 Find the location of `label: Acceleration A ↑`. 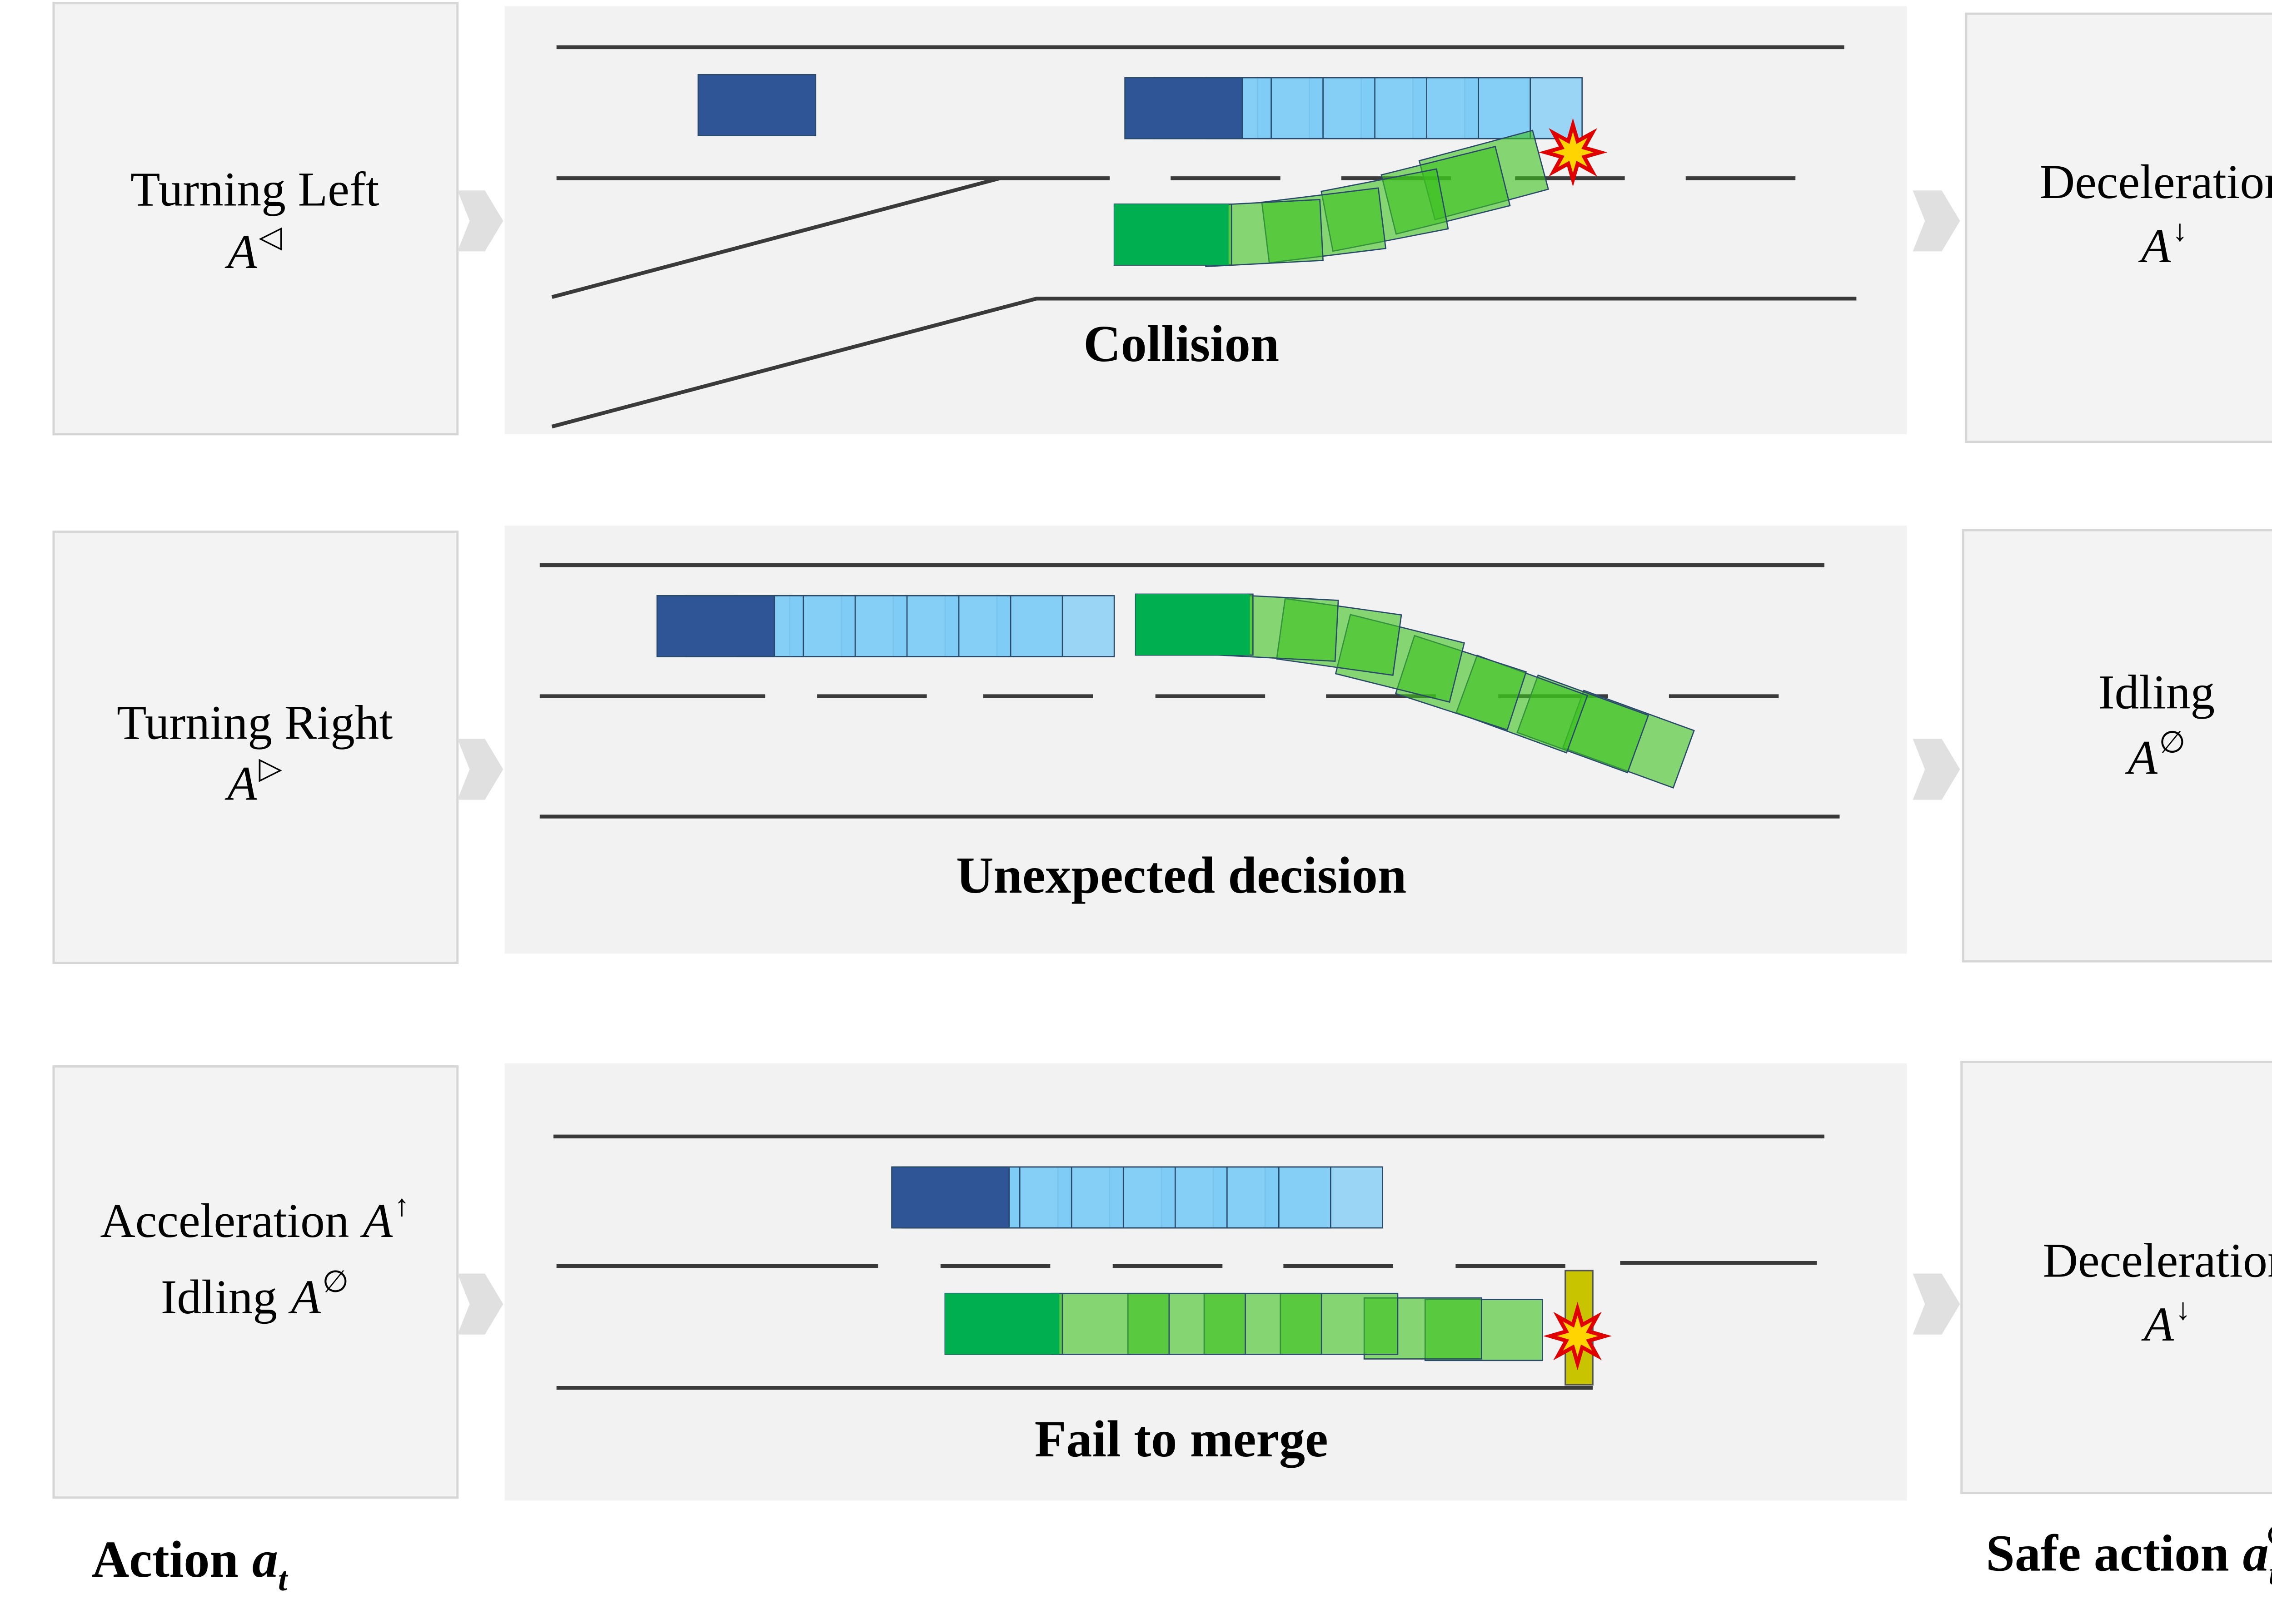

label: Acceleration A ↑ is located at coordinates (254, 1218).